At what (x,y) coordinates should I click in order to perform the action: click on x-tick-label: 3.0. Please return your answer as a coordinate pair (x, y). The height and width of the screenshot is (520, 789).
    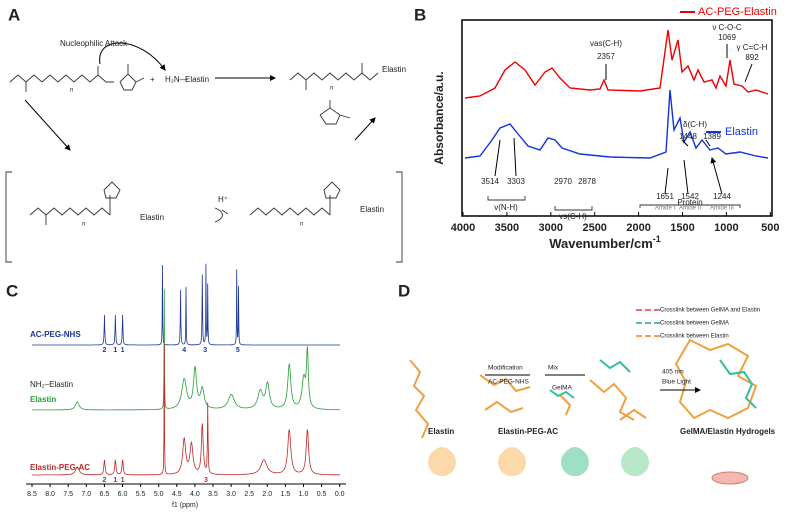
    Looking at the image, I should click on (231, 494).